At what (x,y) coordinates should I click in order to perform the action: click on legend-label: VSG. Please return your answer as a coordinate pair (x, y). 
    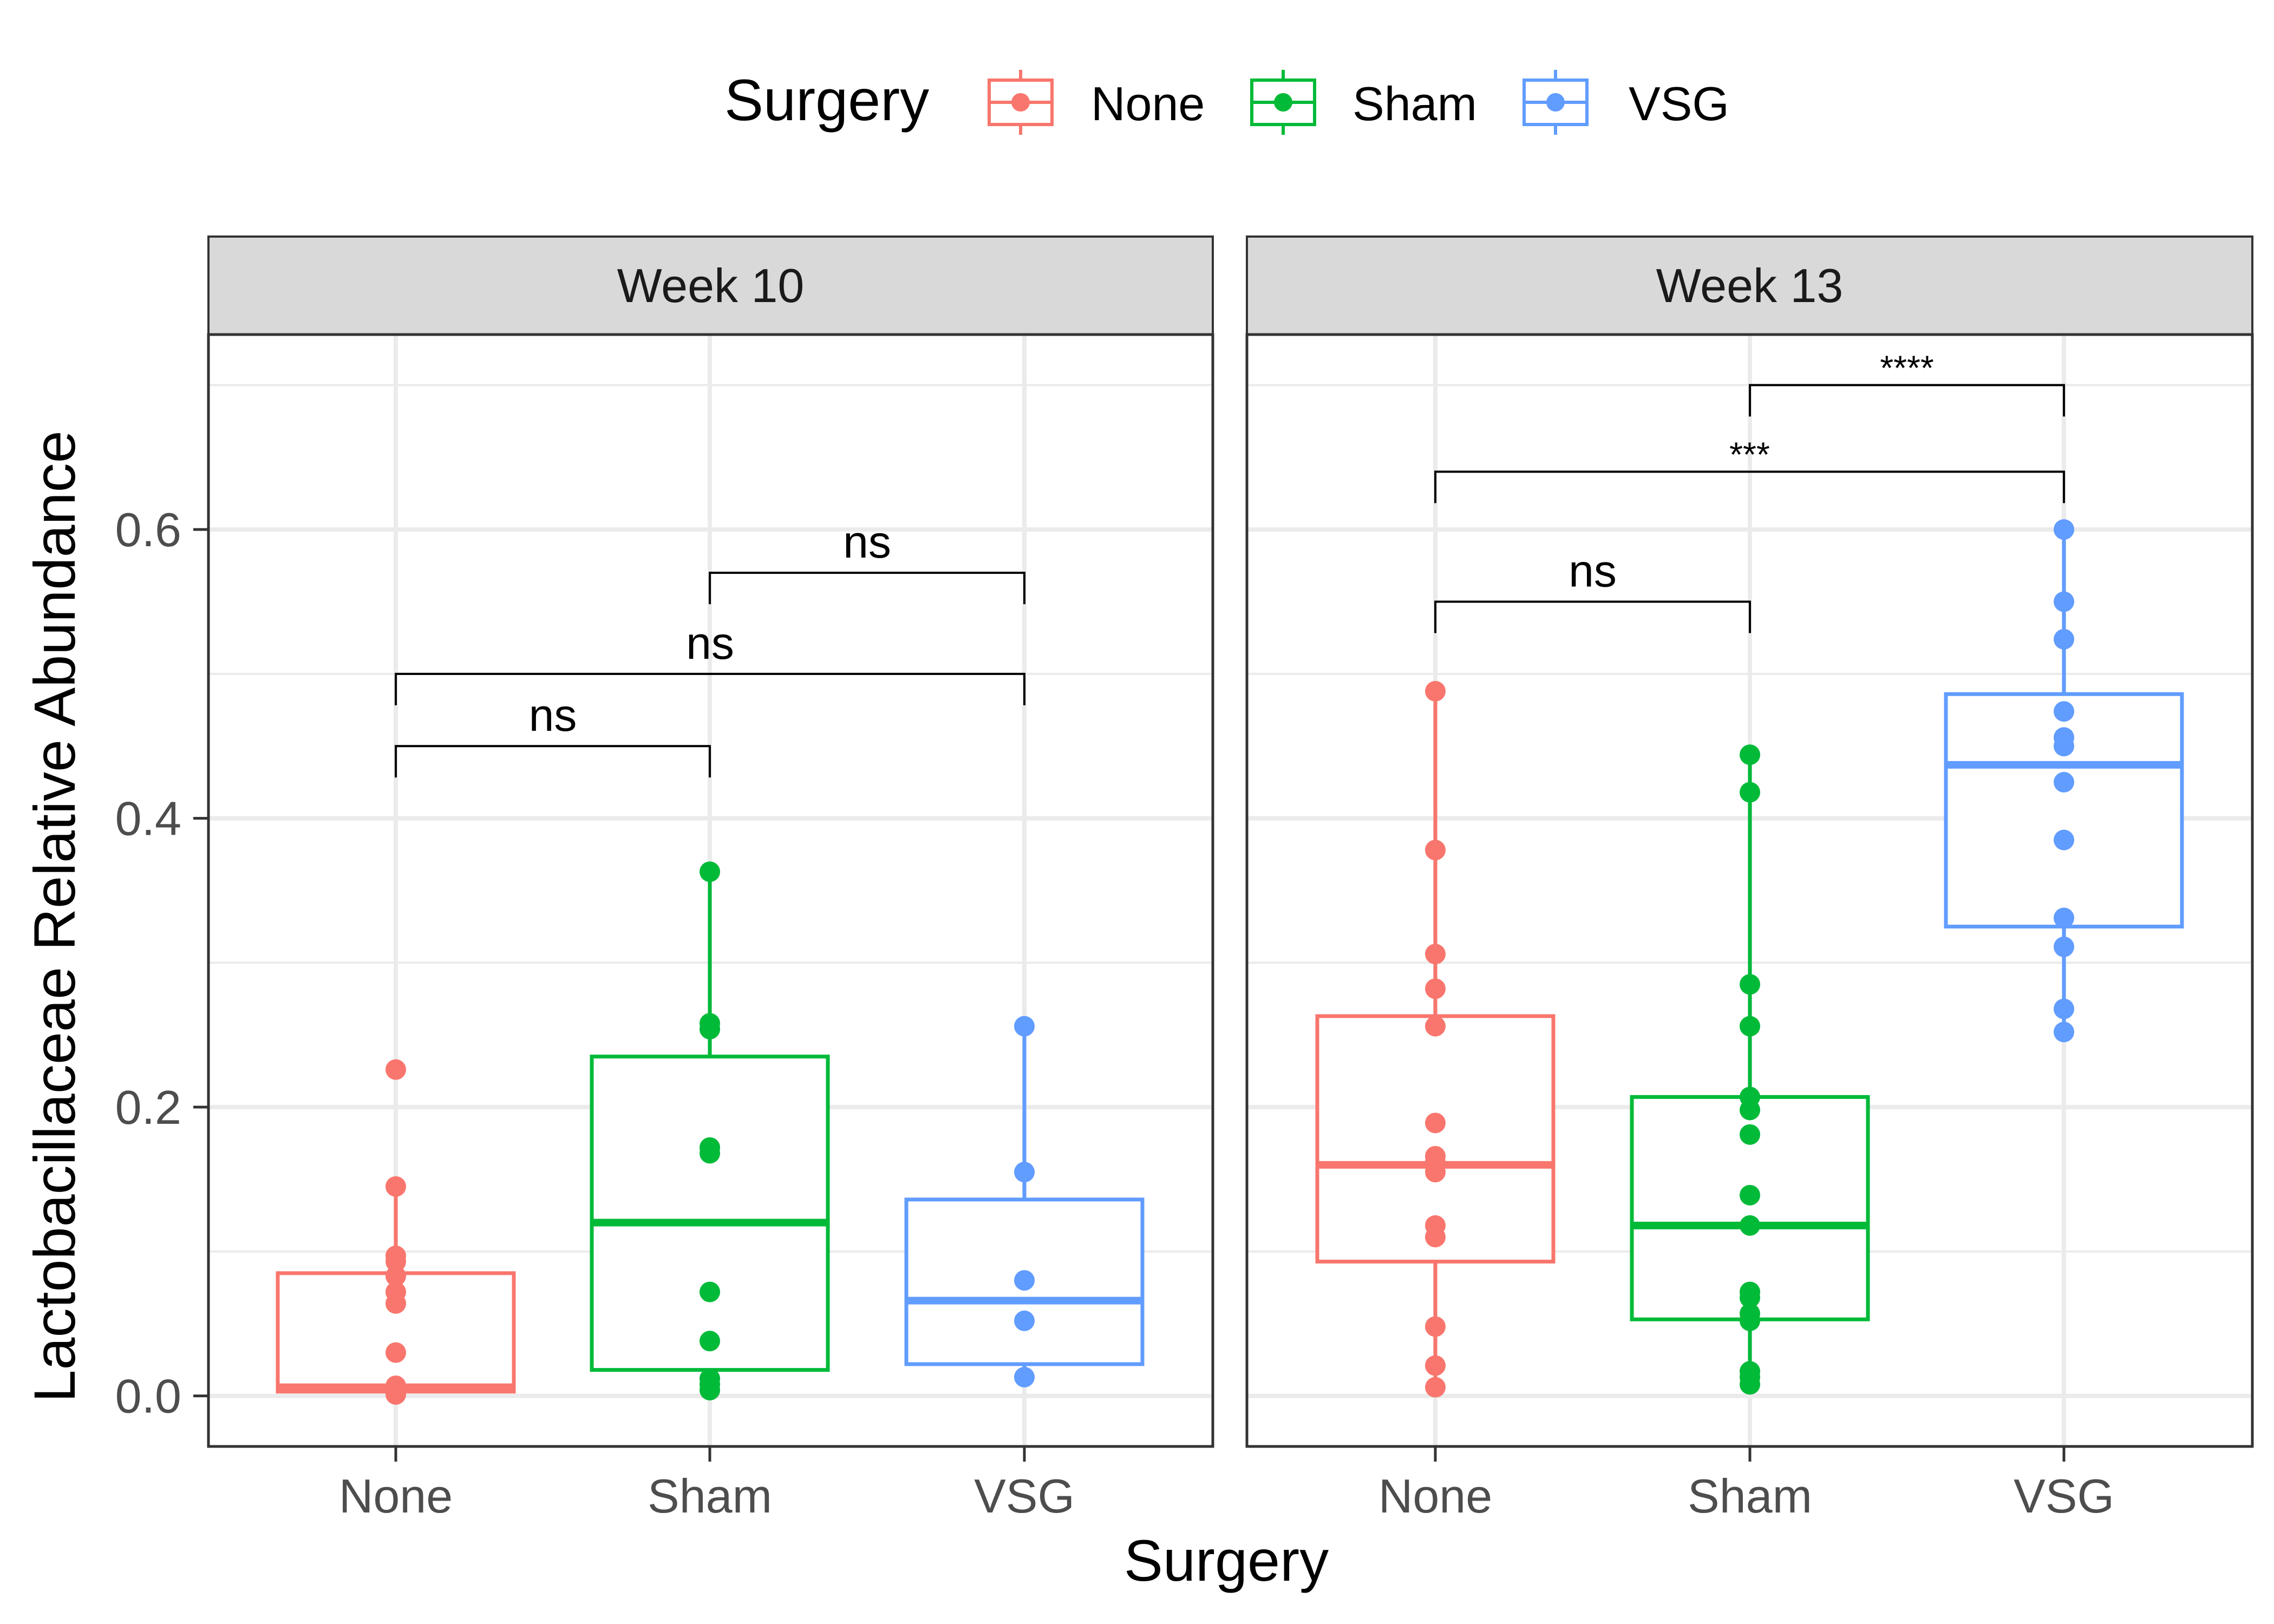
    Looking at the image, I should click on (1679, 103).